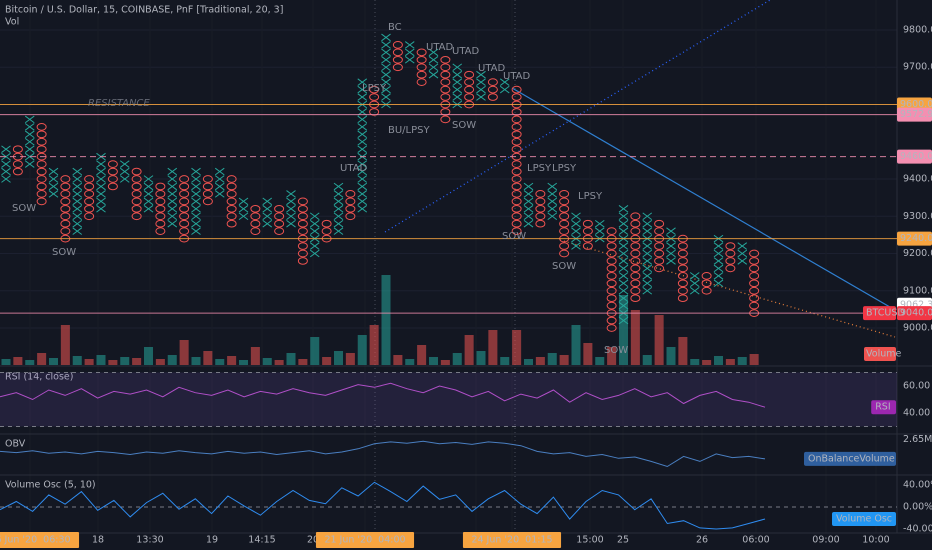 The height and width of the screenshot is (550, 932). Describe the element at coordinates (539, 168) in the screenshot. I see `annotation: LPSY` at that location.